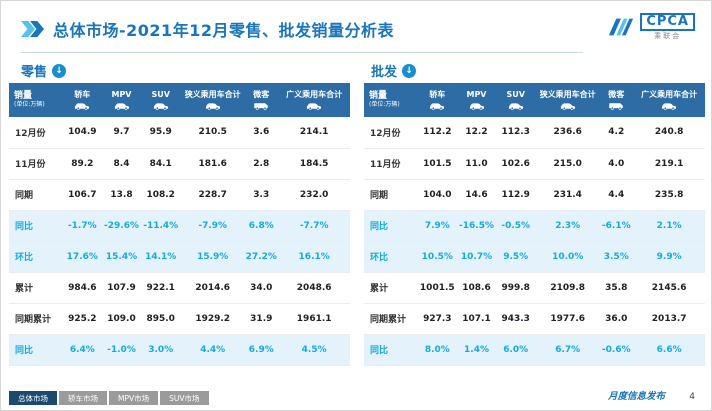 Image resolution: width=712 pixels, height=411 pixels. Describe the element at coordinates (669, 226) in the screenshot. I see `value-cell: 2.1%` at that location.